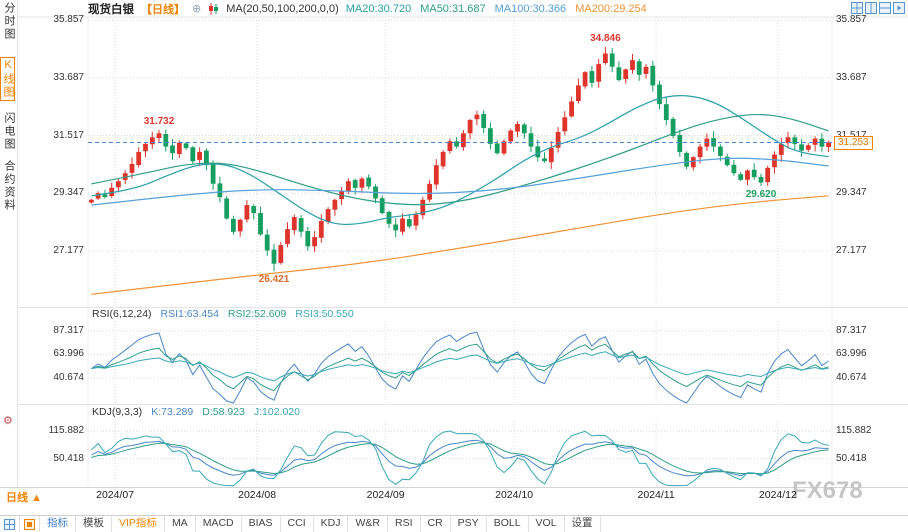 The height and width of the screenshot is (532, 908). Describe the element at coordinates (324, 314) in the screenshot. I see `rsi-value: RSI3:50.550` at that location.